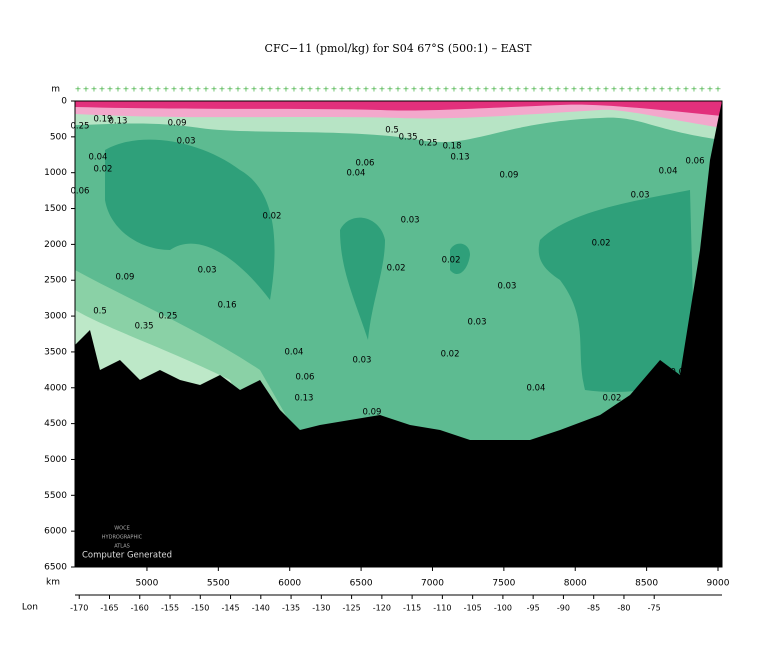 This screenshot has width=780, height=650. What do you see at coordinates (575, 584) in the screenshot?
I see `x-tick-label: 8000` at bounding box center [575, 584].